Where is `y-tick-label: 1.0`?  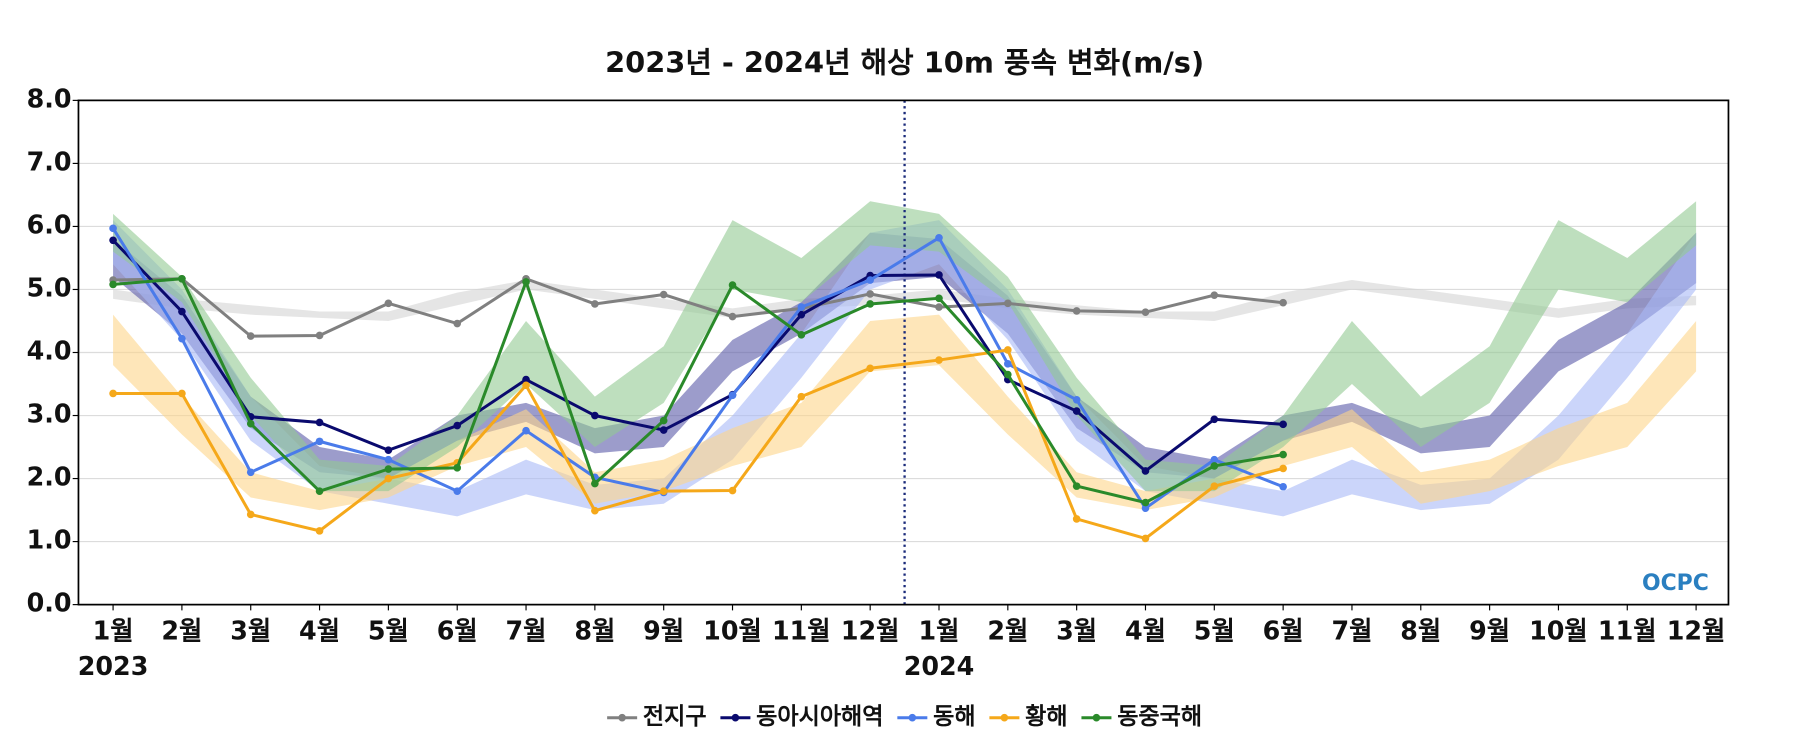
y-tick-label: 1.0 is located at coordinates (49, 540).